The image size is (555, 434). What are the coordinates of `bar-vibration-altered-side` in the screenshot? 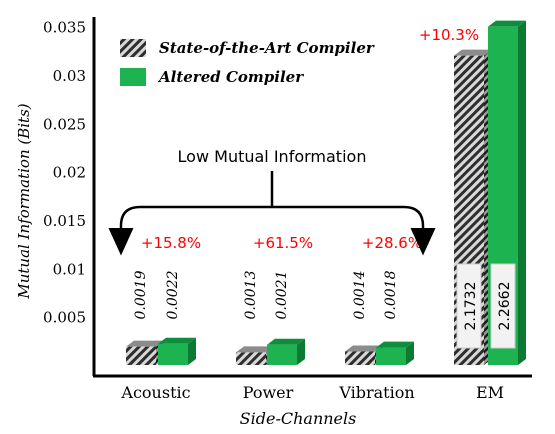 It's located at (410, 353).